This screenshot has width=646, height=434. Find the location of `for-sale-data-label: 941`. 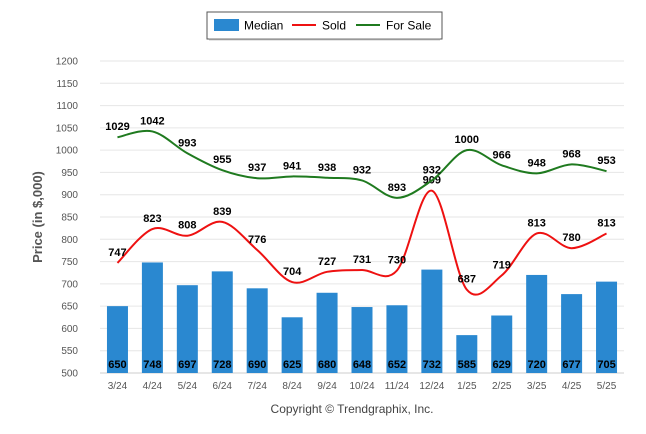

for-sale-data-label: 941 is located at coordinates (292, 166).